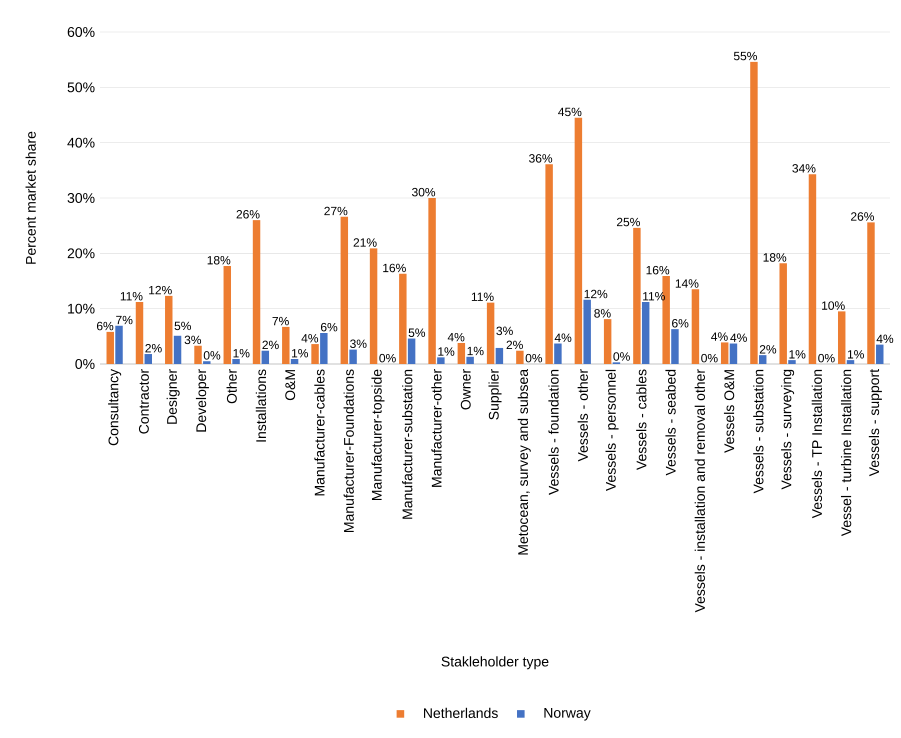  What do you see at coordinates (261, 405) in the screenshot?
I see `x-tick-label: Installations` at bounding box center [261, 405].